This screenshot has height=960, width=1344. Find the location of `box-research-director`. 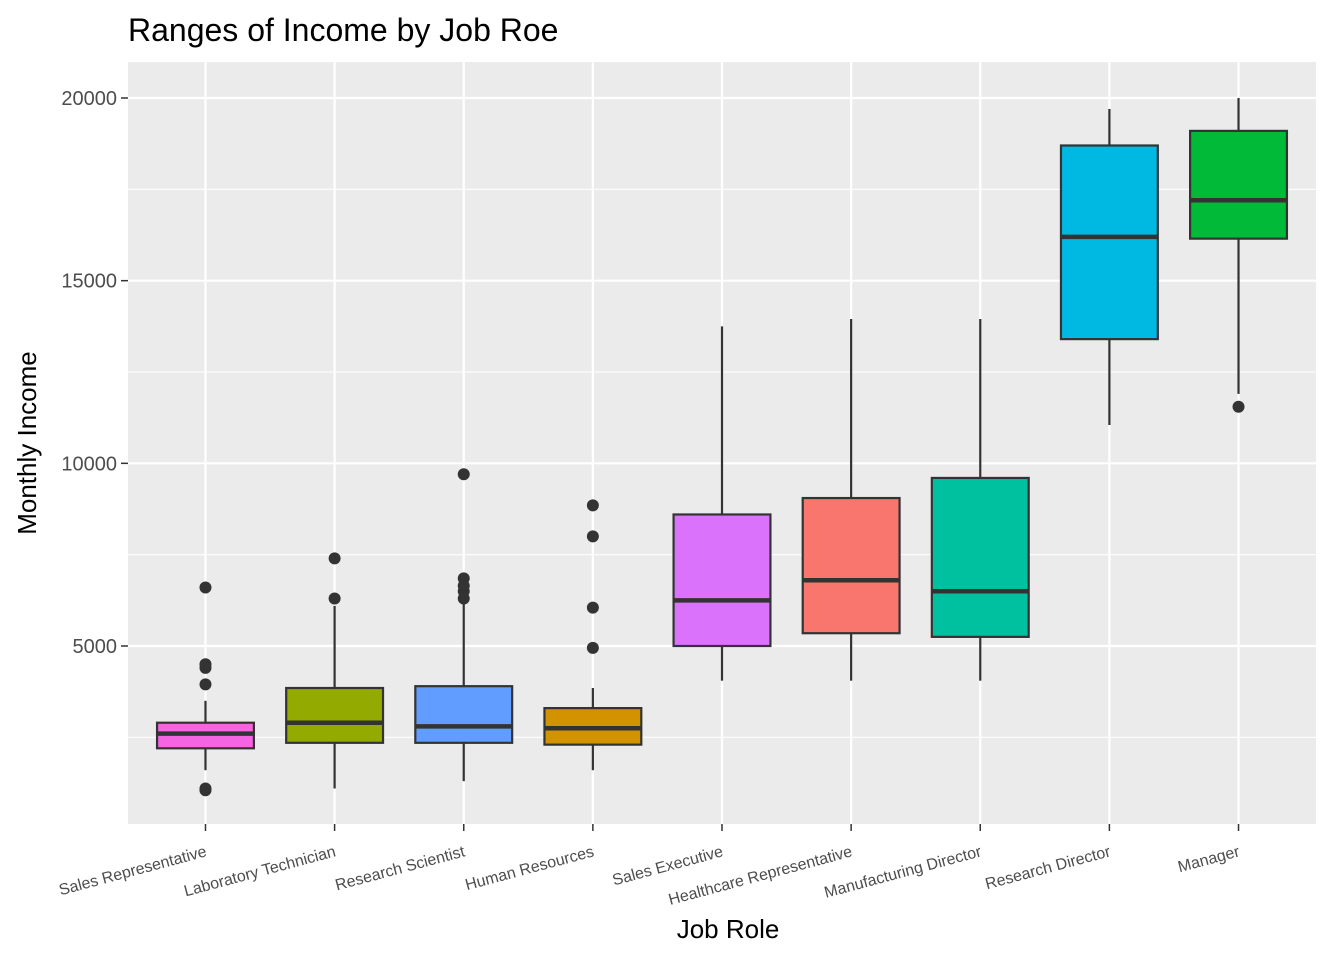

box-research-director is located at coordinates (1109, 266).